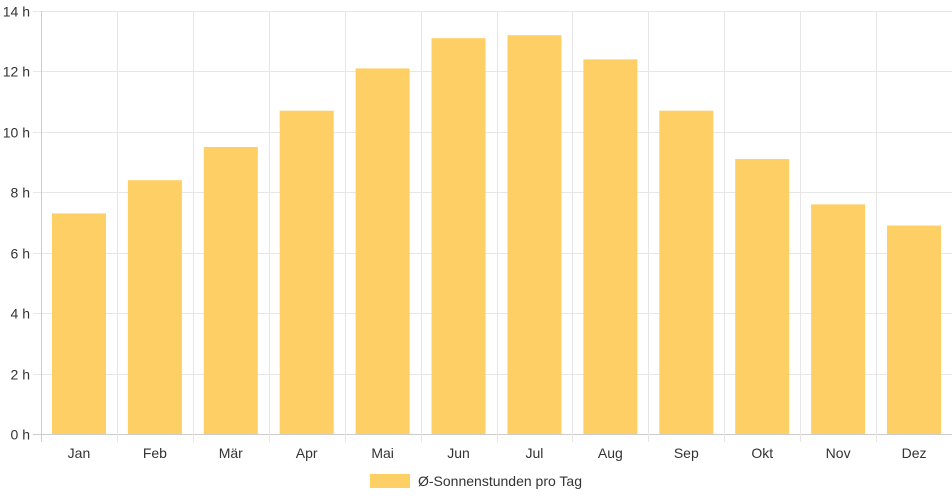 This screenshot has width=952, height=500. I want to click on y-tick-label: 4 h, so click(20, 314).